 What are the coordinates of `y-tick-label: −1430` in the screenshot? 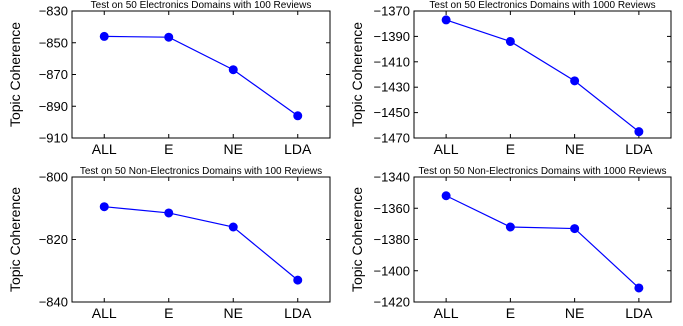 It's located at (391, 87).